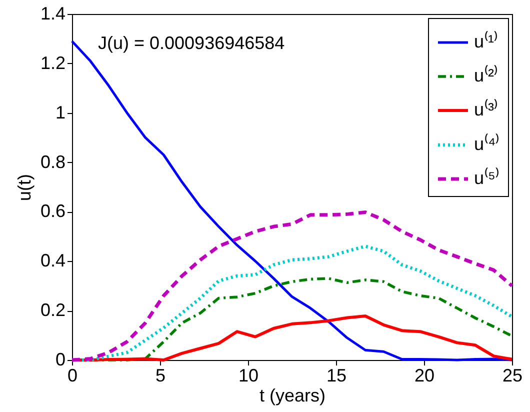 The width and height of the screenshot is (530, 412). Describe the element at coordinates (53, 310) in the screenshot. I see `y-tick-label: 0.2` at that location.